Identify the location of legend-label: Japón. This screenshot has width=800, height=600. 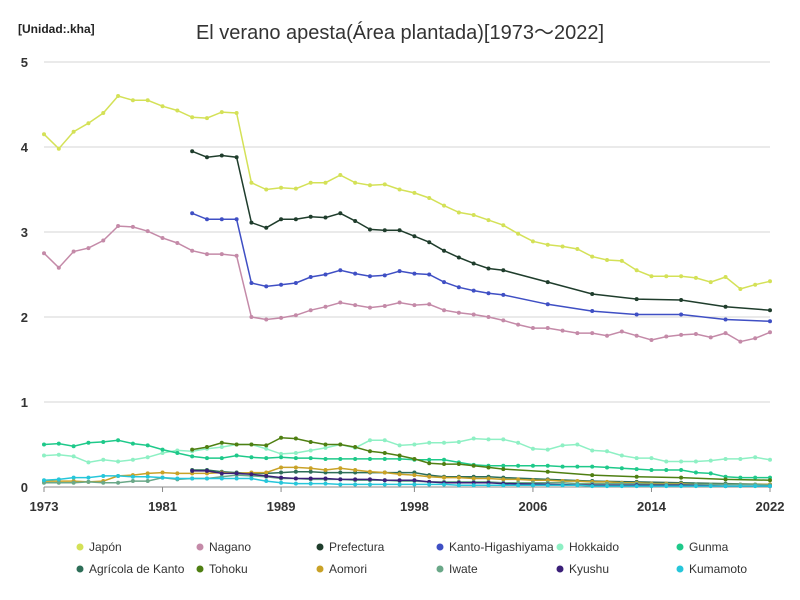
(105, 547).